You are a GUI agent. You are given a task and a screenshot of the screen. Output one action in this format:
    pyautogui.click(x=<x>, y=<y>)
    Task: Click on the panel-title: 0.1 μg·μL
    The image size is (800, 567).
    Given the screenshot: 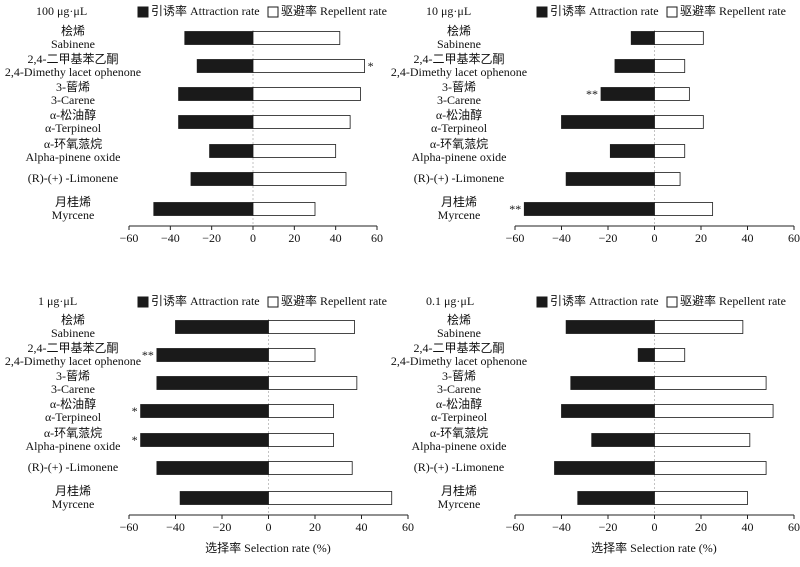 What is the action you would take?
    pyautogui.click(x=450, y=301)
    